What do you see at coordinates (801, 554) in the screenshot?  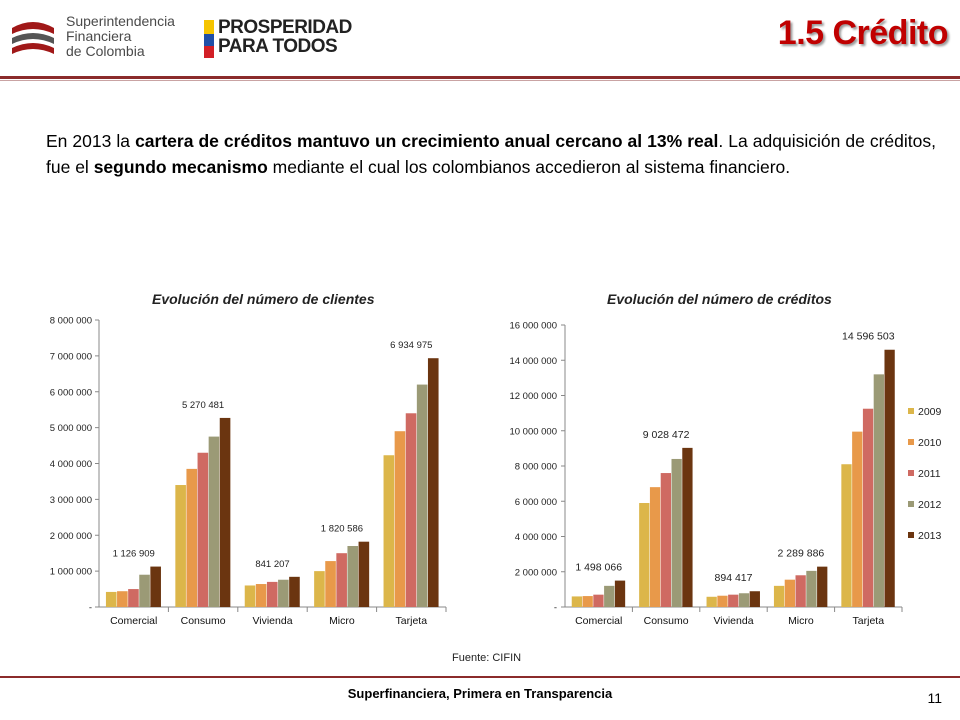 I see `data-label: 2 289 886` at bounding box center [801, 554].